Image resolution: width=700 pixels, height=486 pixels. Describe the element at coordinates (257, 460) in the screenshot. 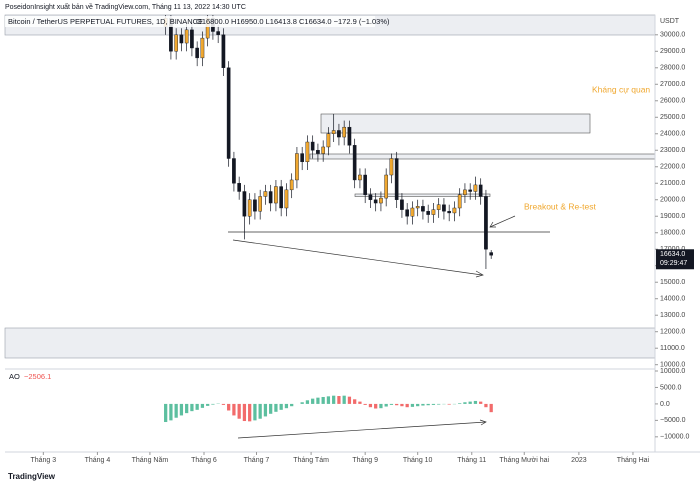

I see `x-tick-label: Tháng 7` at that location.